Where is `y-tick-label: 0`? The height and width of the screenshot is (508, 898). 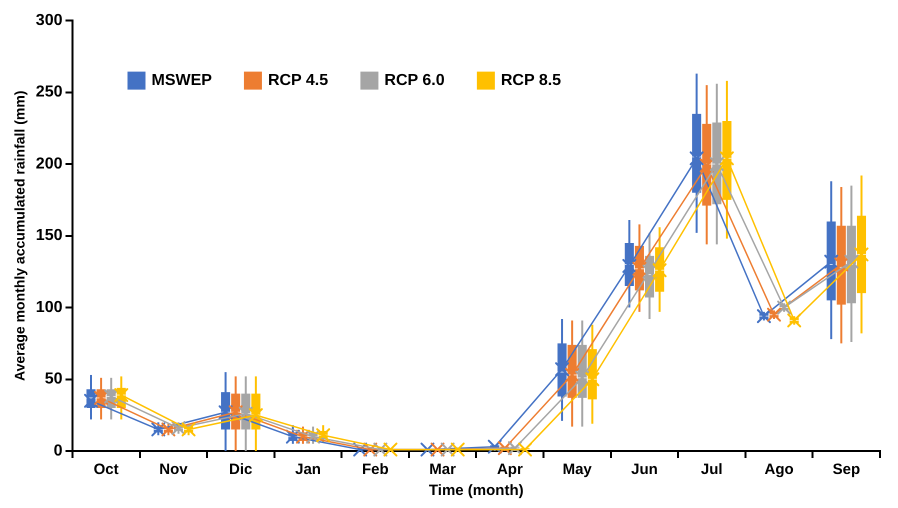
y-tick-label: 0 is located at coordinates (58, 451).